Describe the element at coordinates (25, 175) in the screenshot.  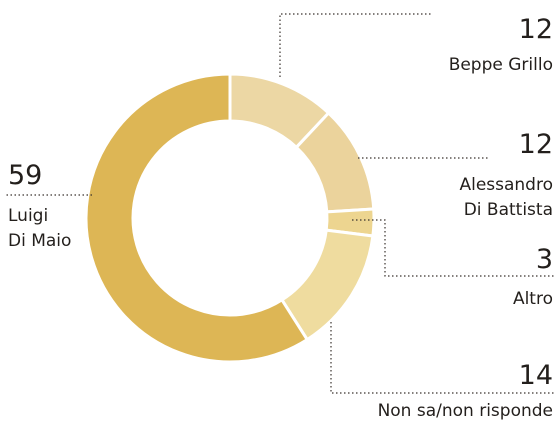
I see `value-label-dimaio: 59` at that location.